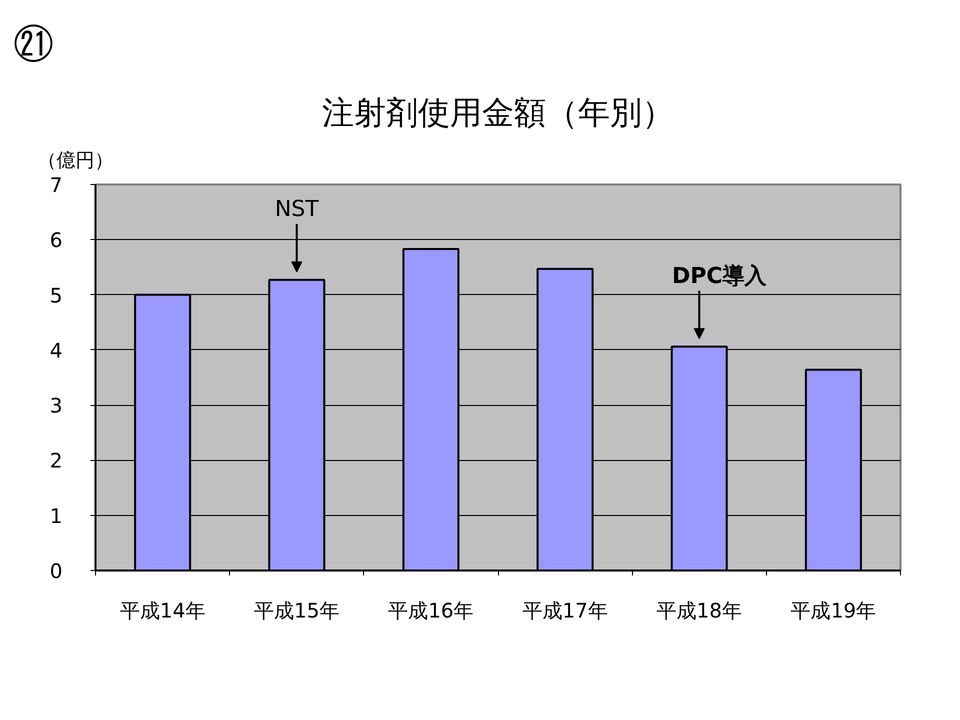 This screenshot has height=720, width=960. Describe the element at coordinates (297, 610) in the screenshot. I see `x-tick-label: 平成15年` at that location.